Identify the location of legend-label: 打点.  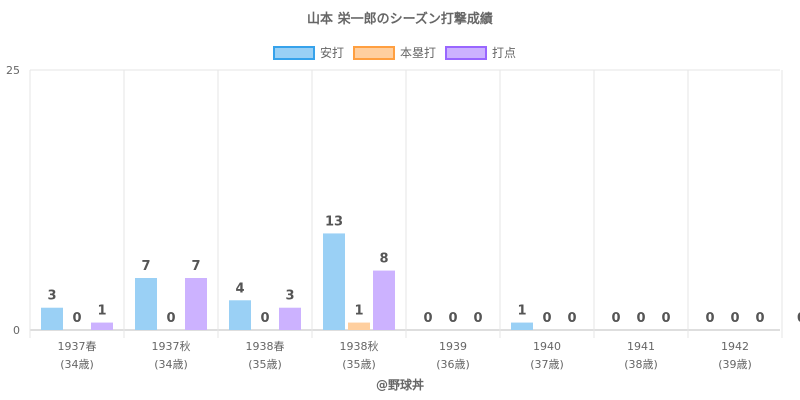
(504, 53).